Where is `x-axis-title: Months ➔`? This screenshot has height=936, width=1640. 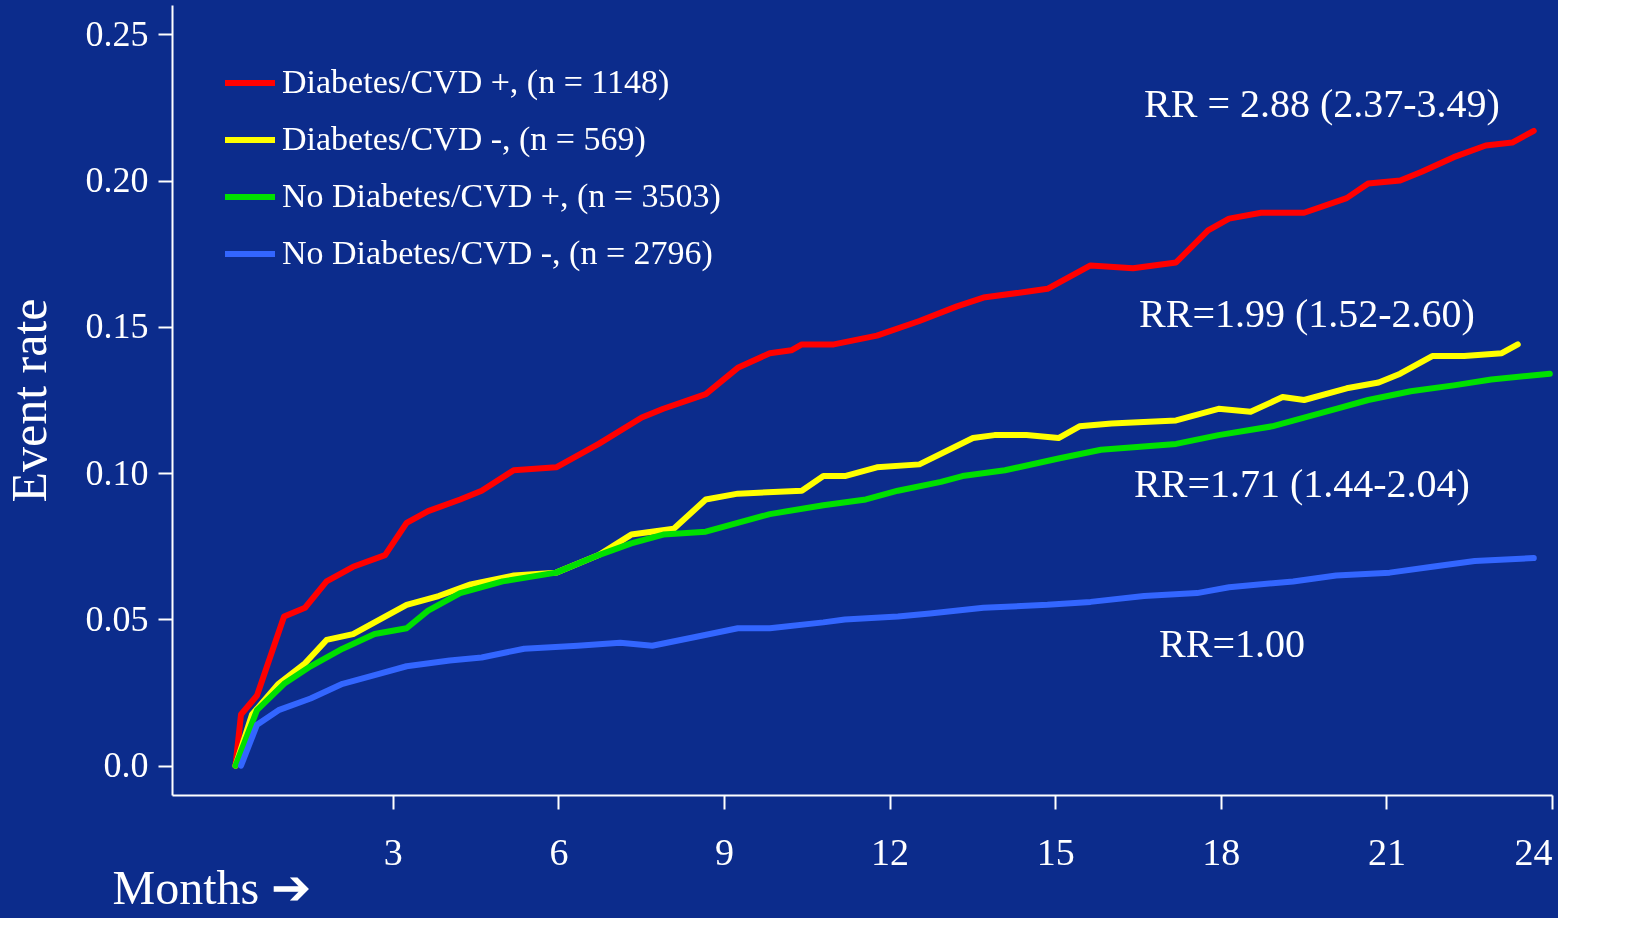
x-axis-title: Months ➔ is located at coordinates (212, 887).